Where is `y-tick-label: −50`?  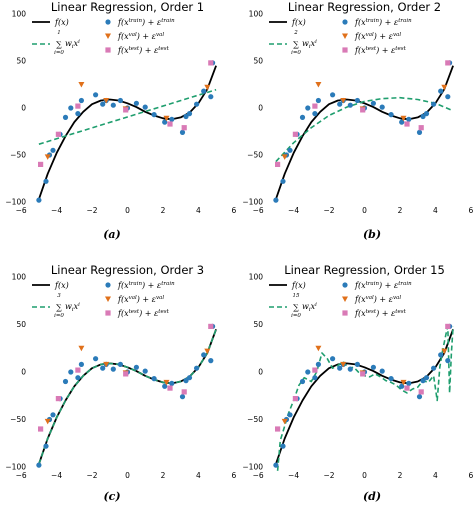 y-tick-label: −50 is located at coordinates (18, 155).